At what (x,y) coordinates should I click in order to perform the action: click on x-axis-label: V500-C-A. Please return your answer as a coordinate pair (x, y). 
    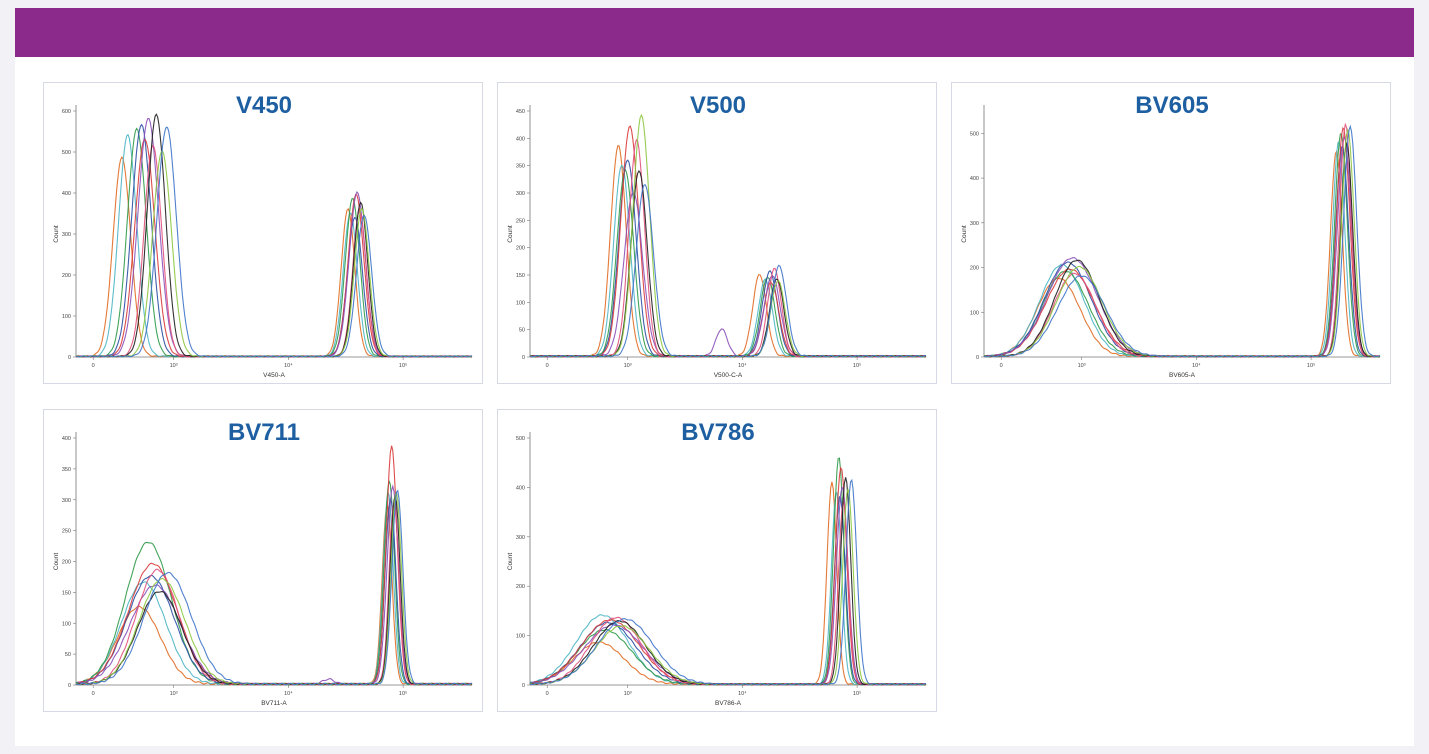
    Looking at the image, I should click on (728, 375).